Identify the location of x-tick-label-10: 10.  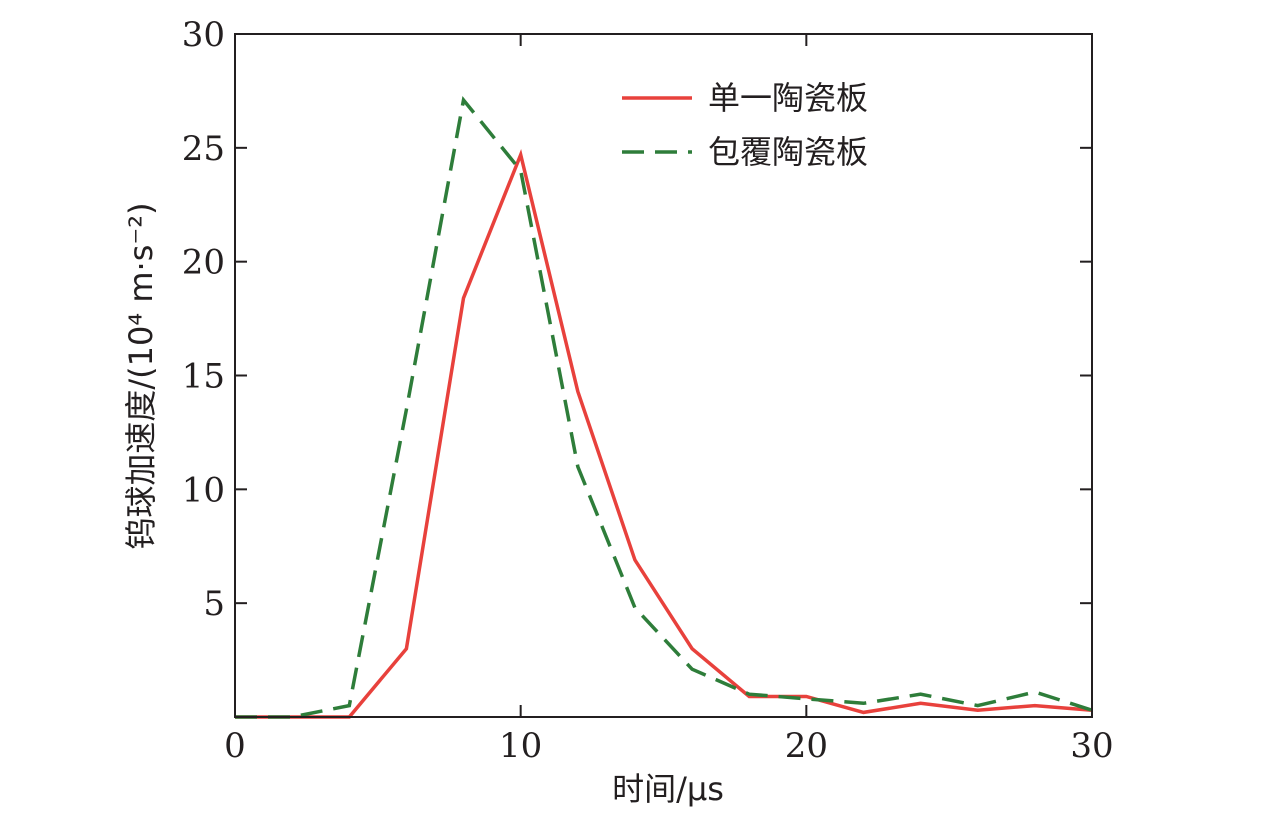
(520, 746).